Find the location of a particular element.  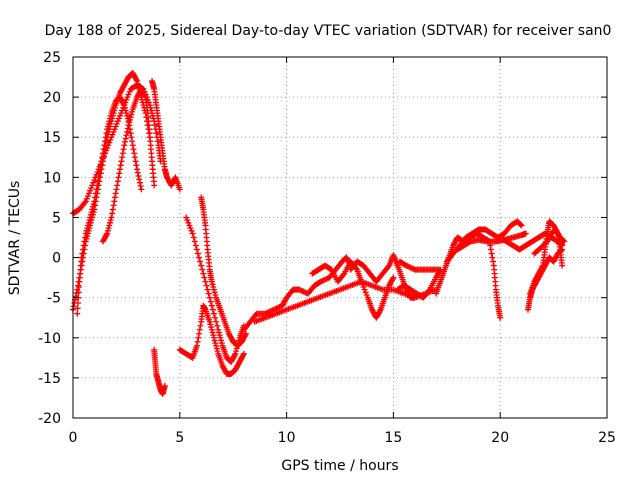

series-arc5 is located at coordinates (166, 135).